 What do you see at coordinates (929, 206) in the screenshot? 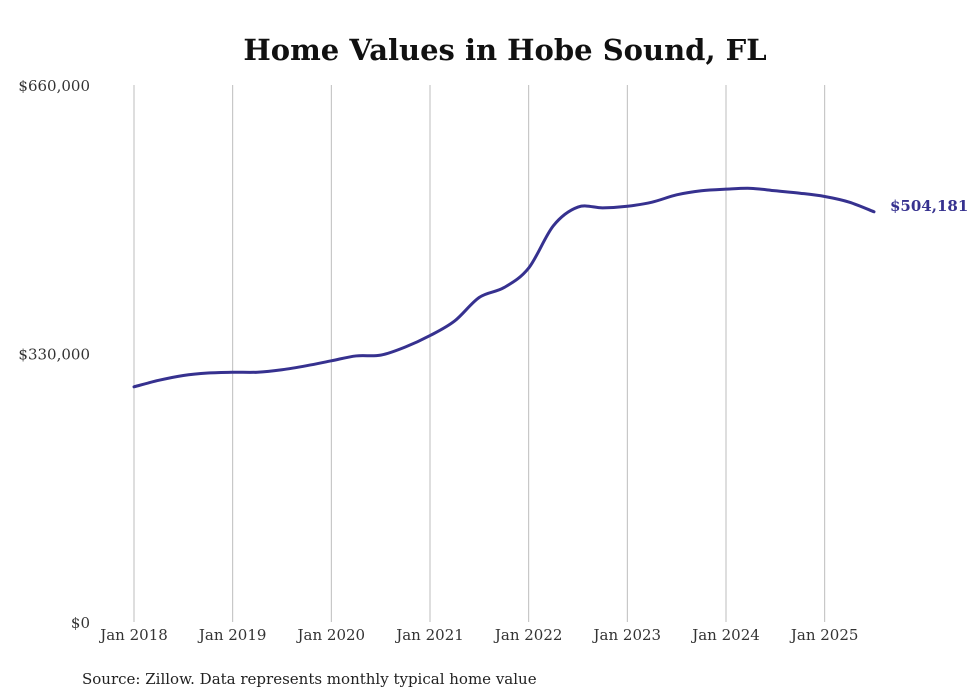
I see `end-value-label: $504,181` at bounding box center [929, 206].